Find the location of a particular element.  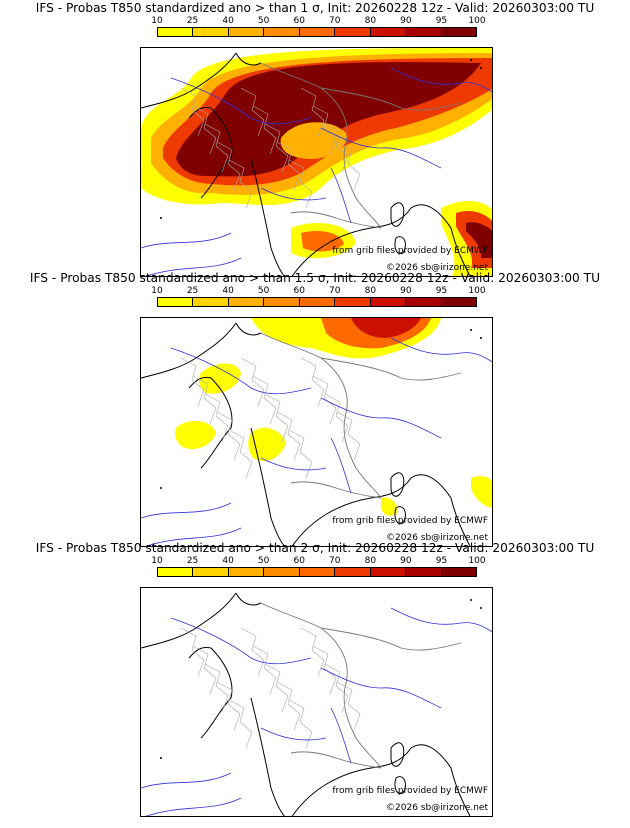

scale-tick-label: 100 is located at coordinates (477, 561).